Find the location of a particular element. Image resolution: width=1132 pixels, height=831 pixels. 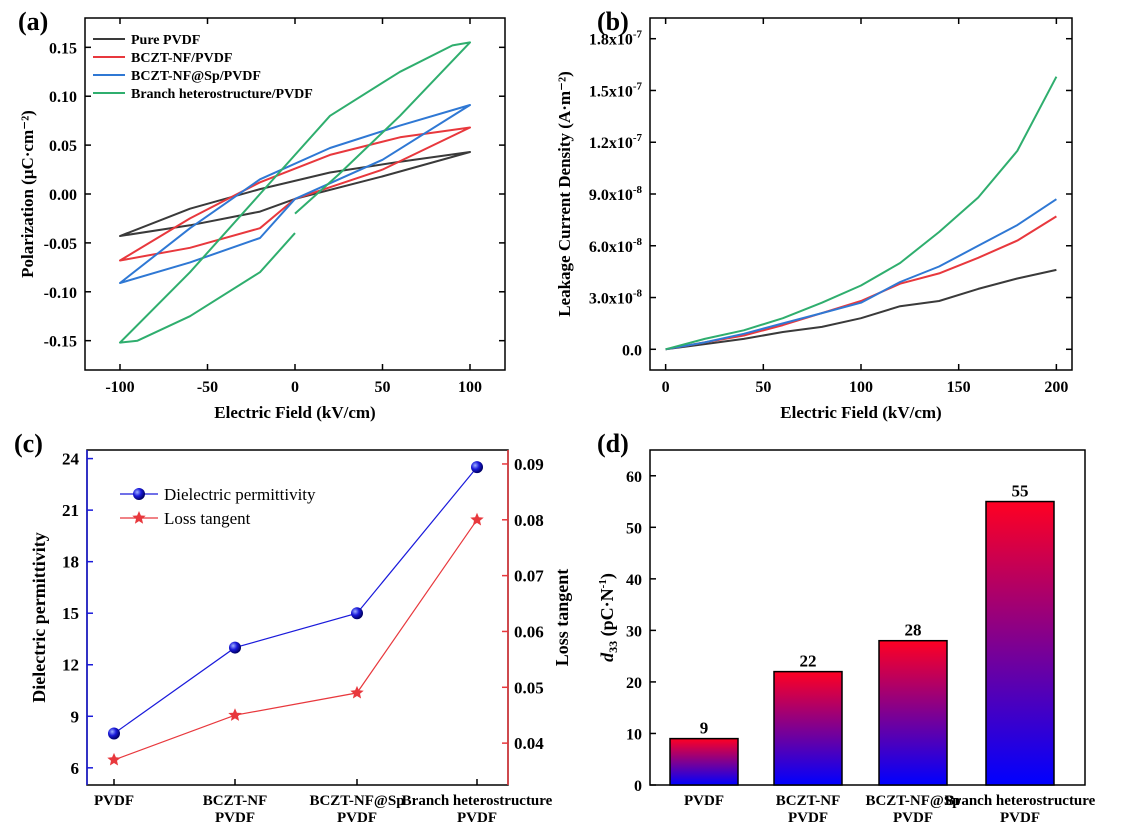

left-y-tick-label: 18 is located at coordinates (70, 562).